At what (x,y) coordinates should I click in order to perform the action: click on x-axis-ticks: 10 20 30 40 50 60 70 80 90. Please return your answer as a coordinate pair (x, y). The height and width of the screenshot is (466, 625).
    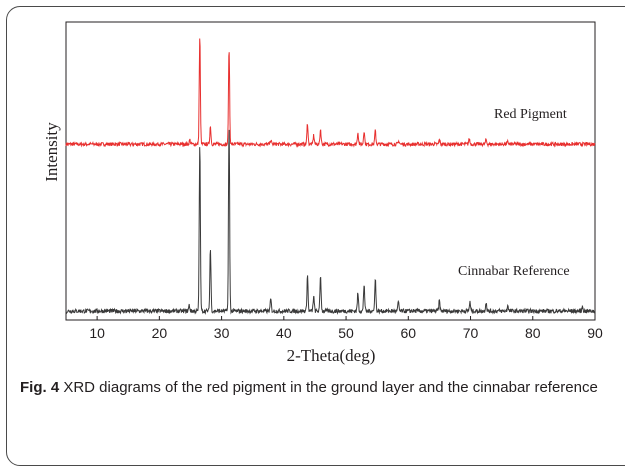
    Looking at the image, I should click on (346, 328).